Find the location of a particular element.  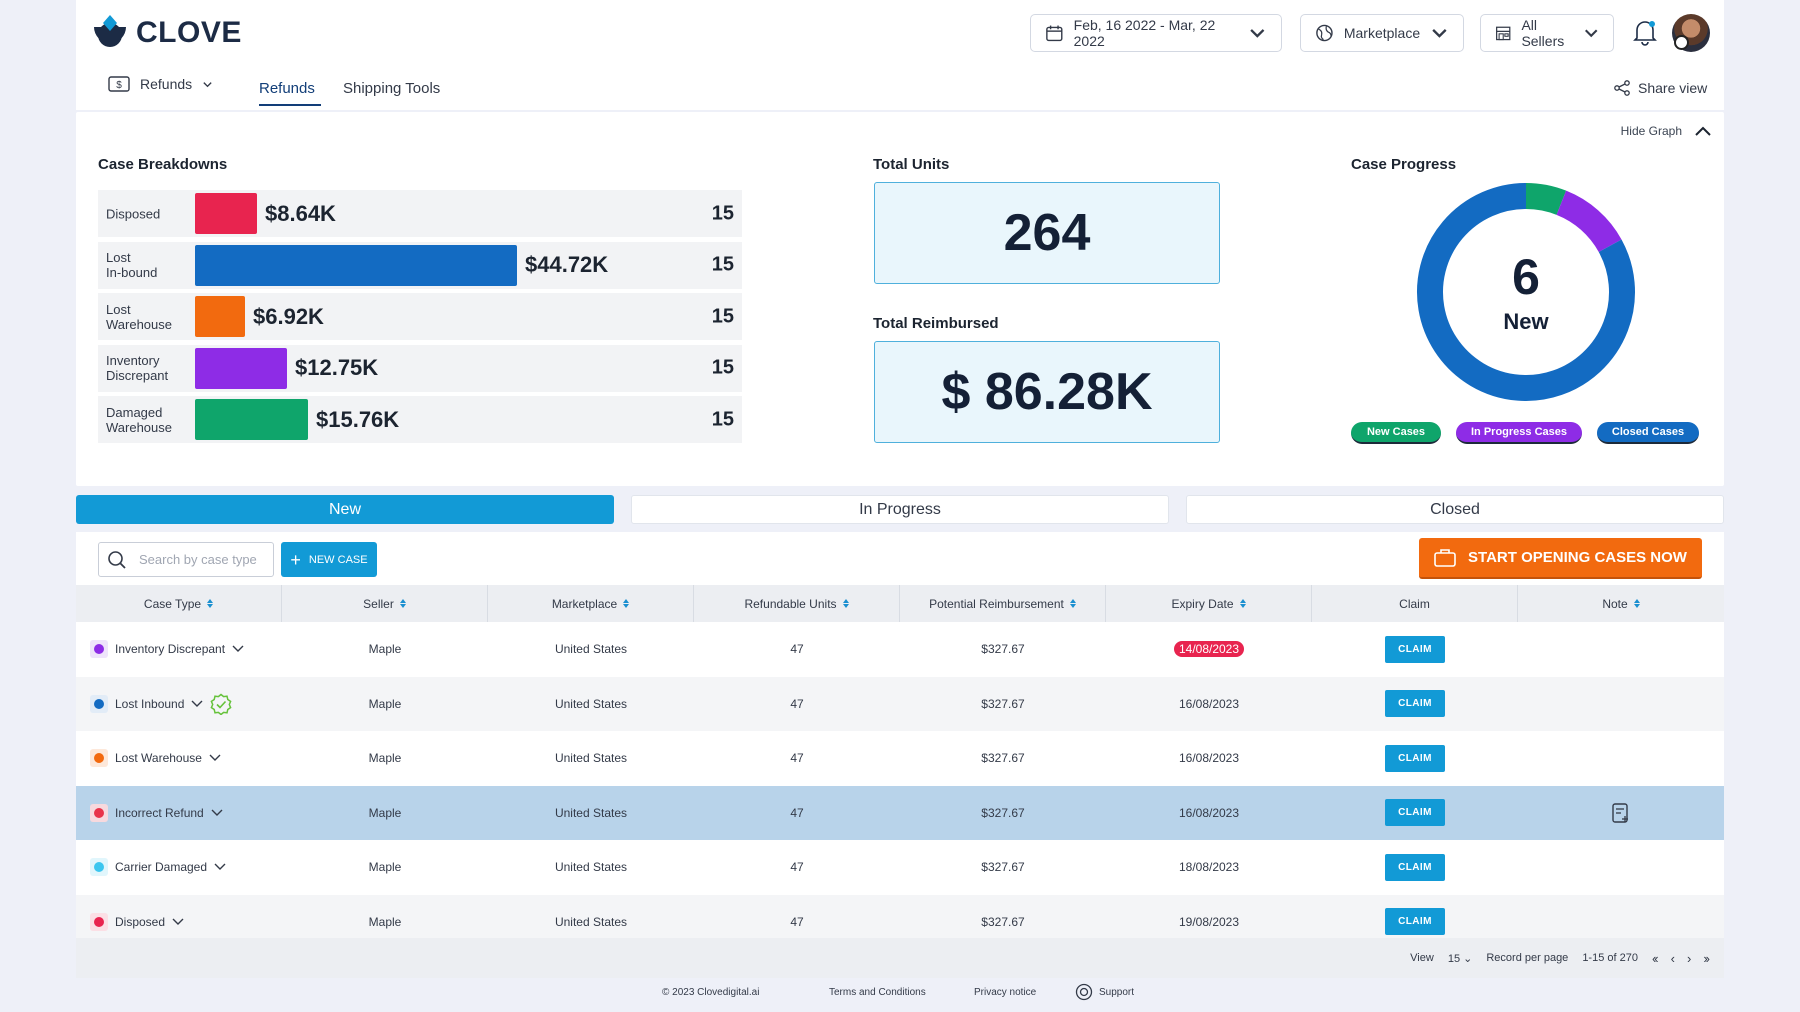

new-case-button: + NEW CASE is located at coordinates (329, 559).